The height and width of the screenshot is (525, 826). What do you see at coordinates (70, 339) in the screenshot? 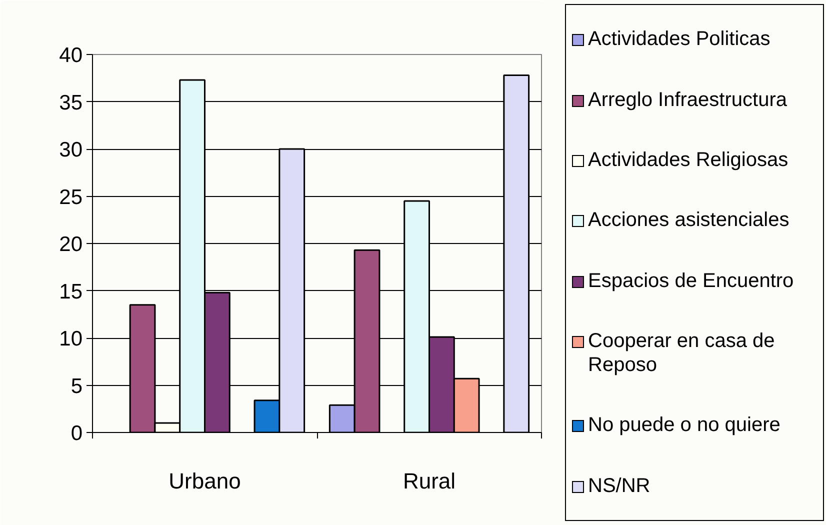
I see `y-tick-label: 10` at bounding box center [70, 339].